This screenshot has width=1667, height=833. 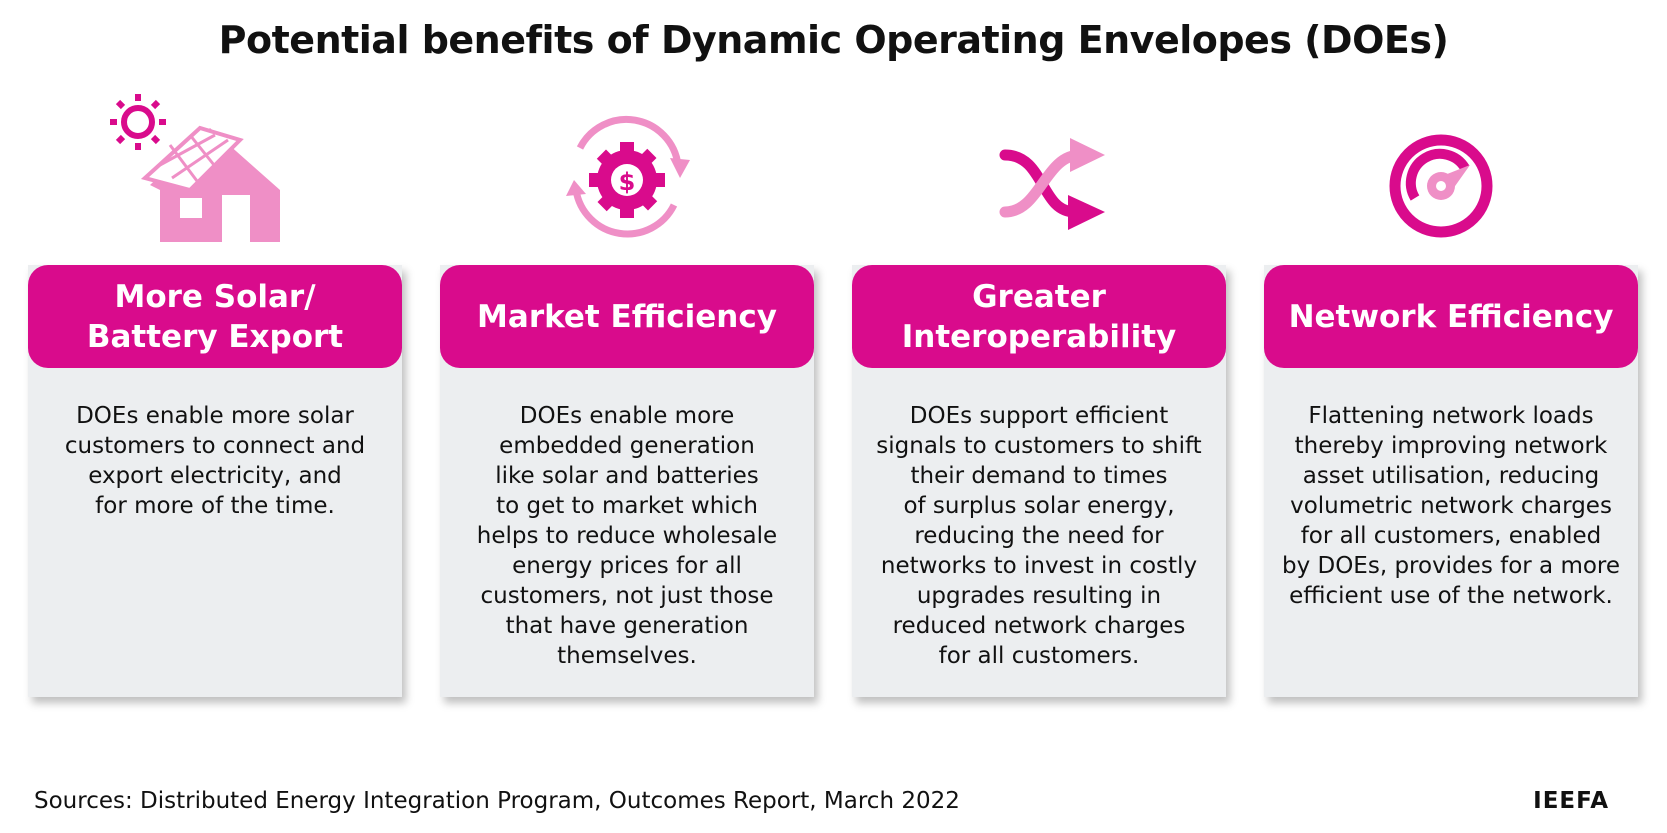 What do you see at coordinates (627, 566) in the screenshot?
I see `body-line: energy prices for all` at bounding box center [627, 566].